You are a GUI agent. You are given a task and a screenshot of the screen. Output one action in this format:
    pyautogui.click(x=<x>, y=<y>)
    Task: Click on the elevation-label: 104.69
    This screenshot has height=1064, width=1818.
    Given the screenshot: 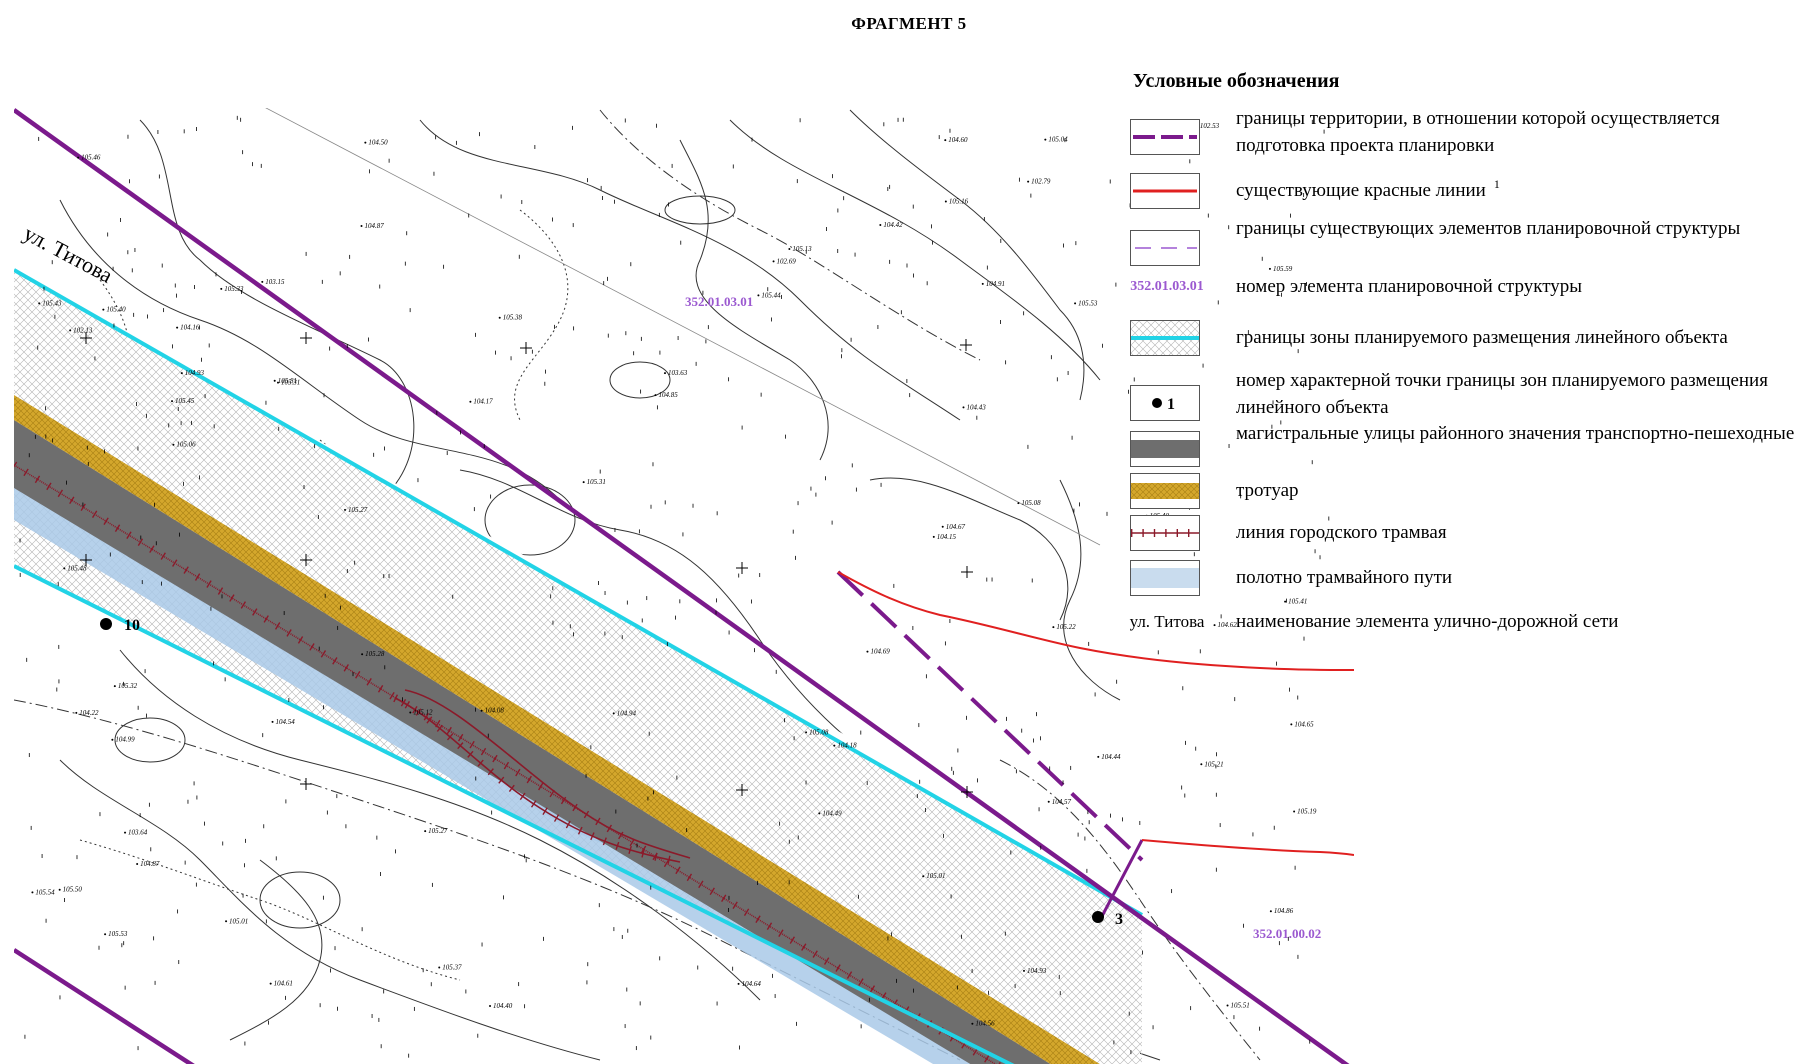 What is the action you would take?
    pyautogui.click(x=880, y=652)
    